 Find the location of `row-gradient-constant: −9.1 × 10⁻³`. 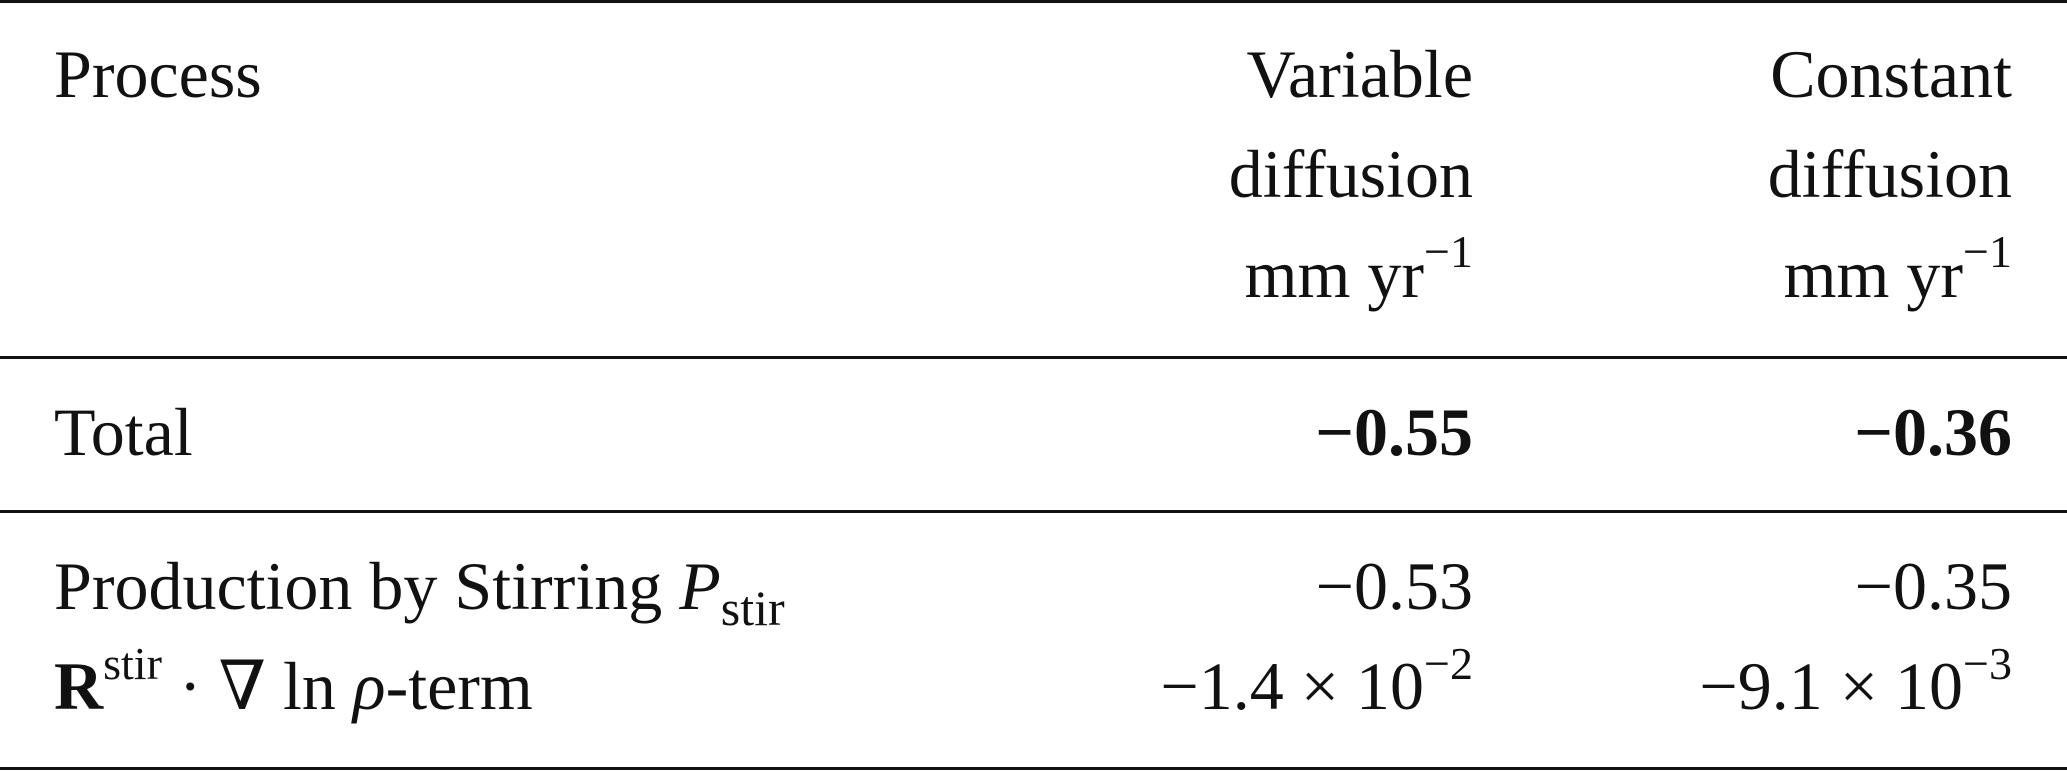

row-gradient-constant: −9.1 × 10⁻³ is located at coordinates (1855, 681).